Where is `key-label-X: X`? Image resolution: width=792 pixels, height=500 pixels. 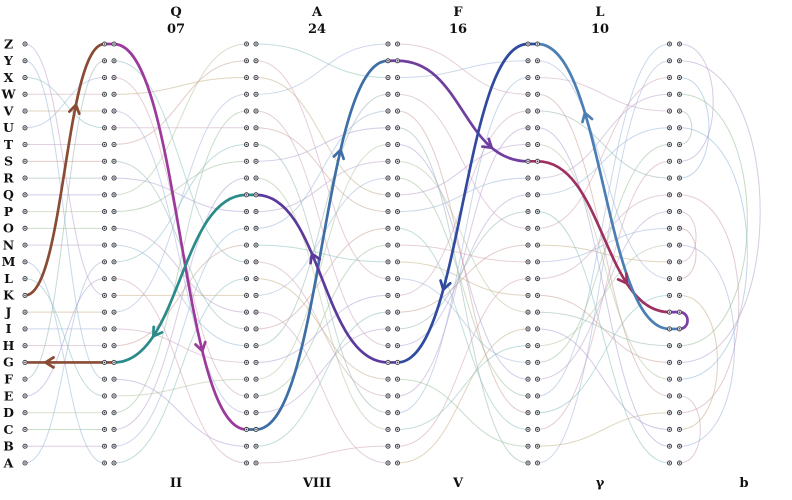
key-label-X: X is located at coordinates (9, 77).